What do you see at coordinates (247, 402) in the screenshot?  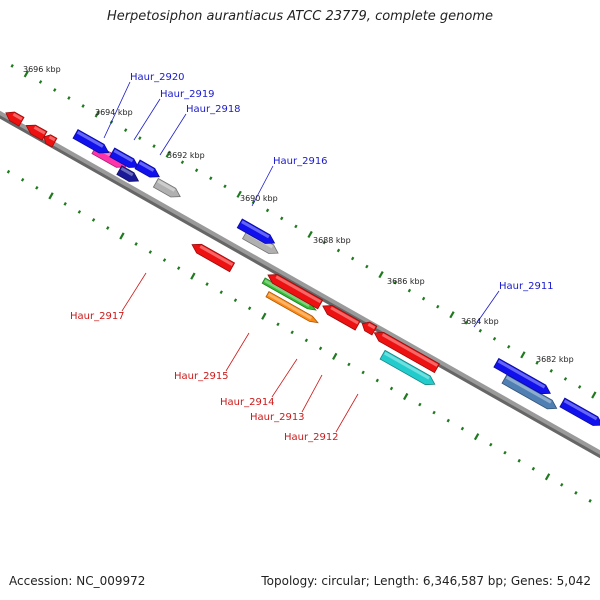 I see `gene-label-Haur_2914: Haur_2914` at bounding box center [247, 402].